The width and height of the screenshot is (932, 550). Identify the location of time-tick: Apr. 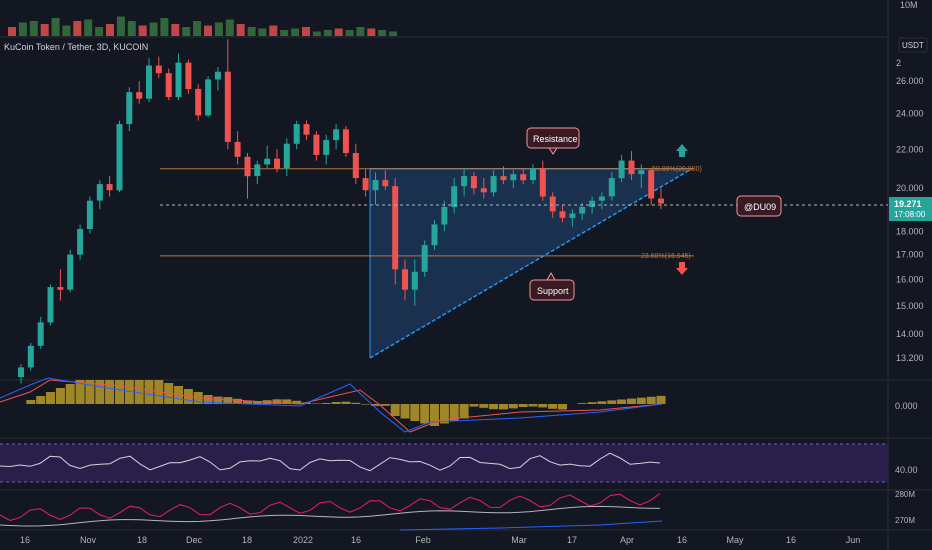
(627, 540).